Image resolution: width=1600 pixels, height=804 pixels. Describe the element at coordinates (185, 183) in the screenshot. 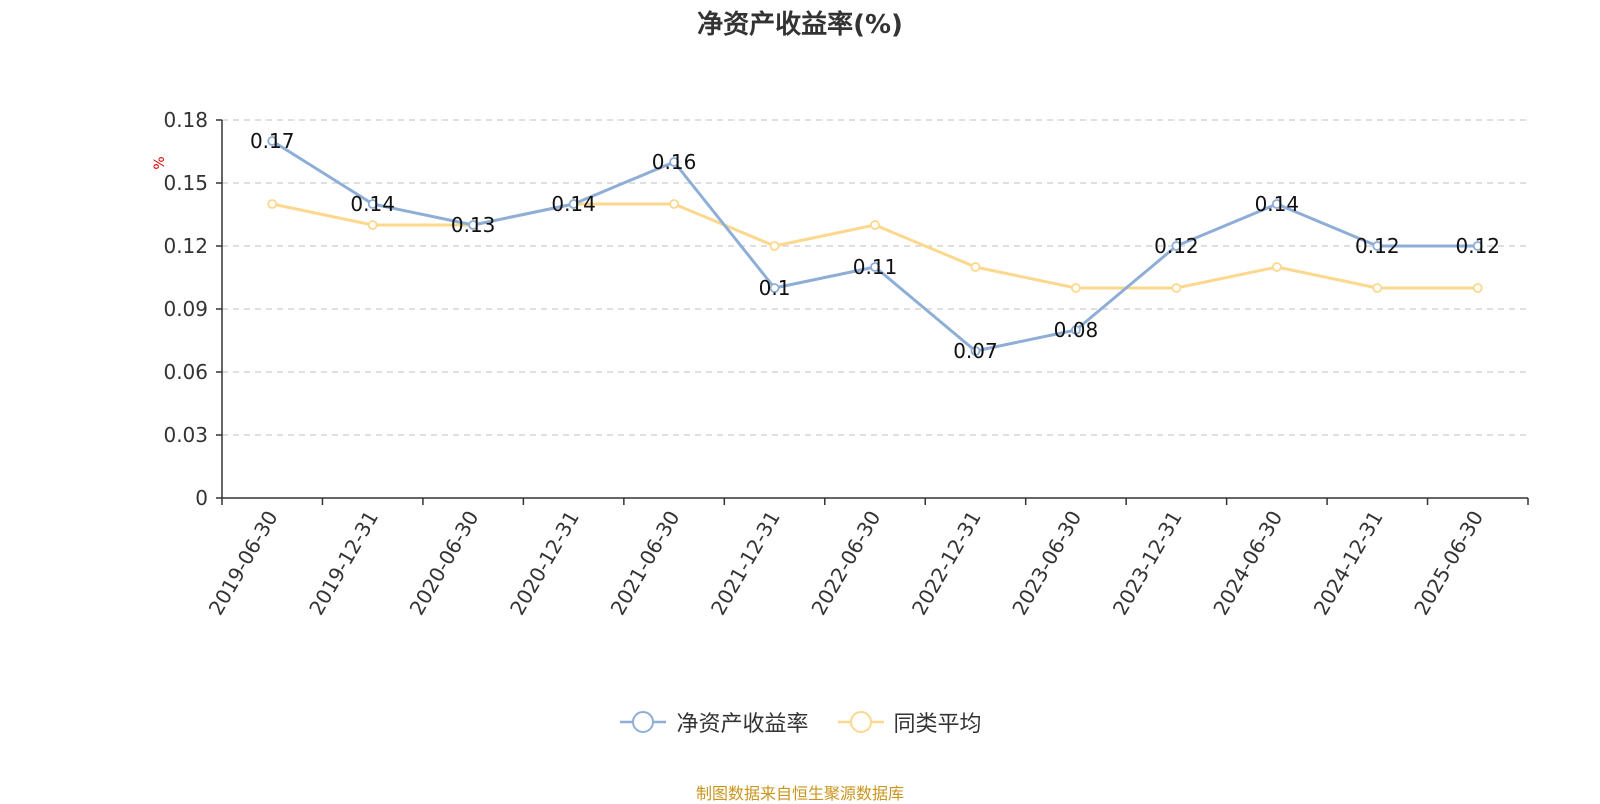

I see `y-tick-label: 0.15` at that location.